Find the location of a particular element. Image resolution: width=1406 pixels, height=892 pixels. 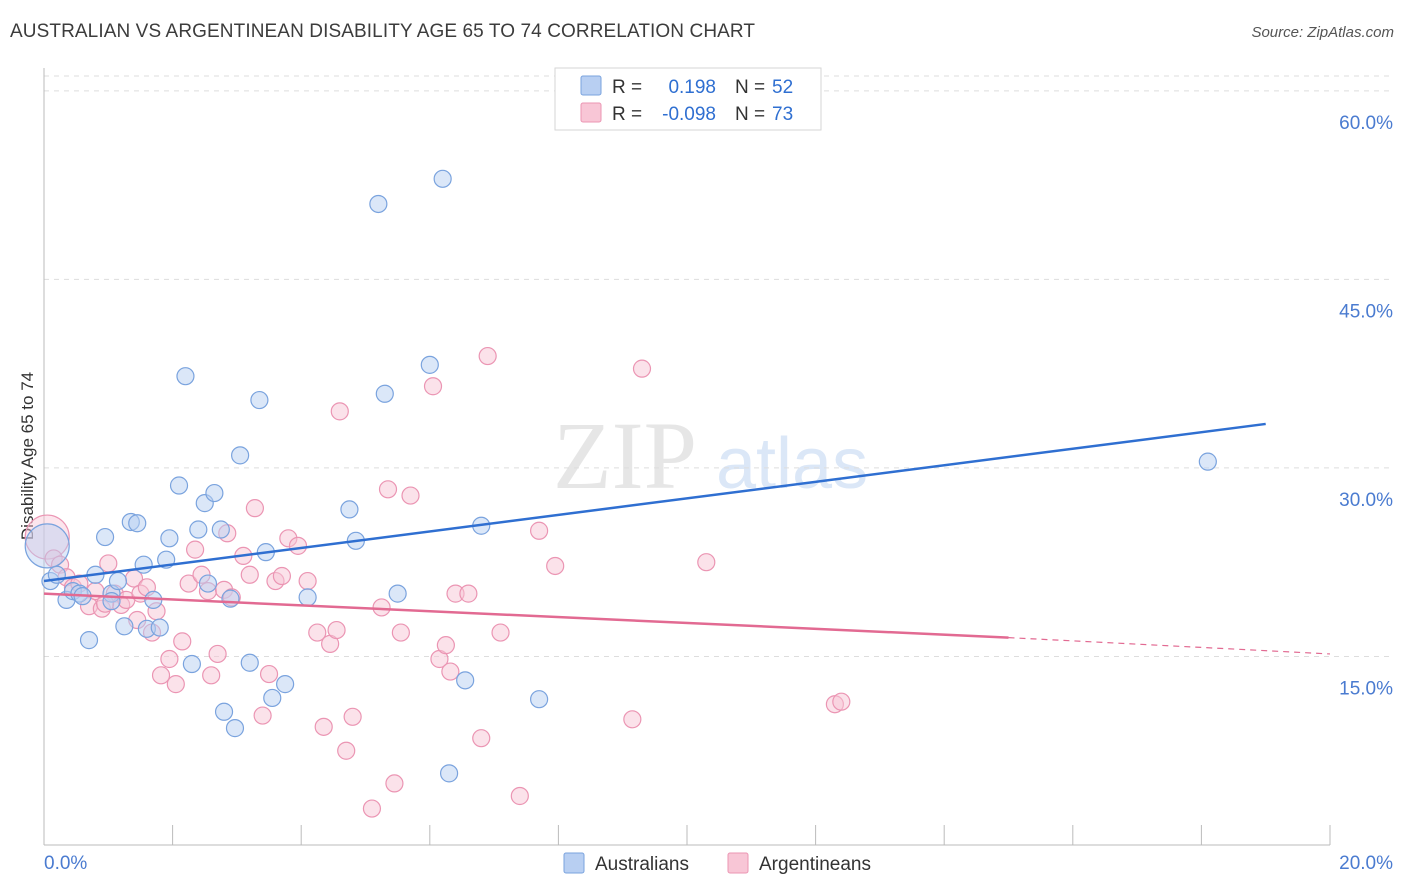

watermark-zip: ZIP is located at coordinates (625, 455).